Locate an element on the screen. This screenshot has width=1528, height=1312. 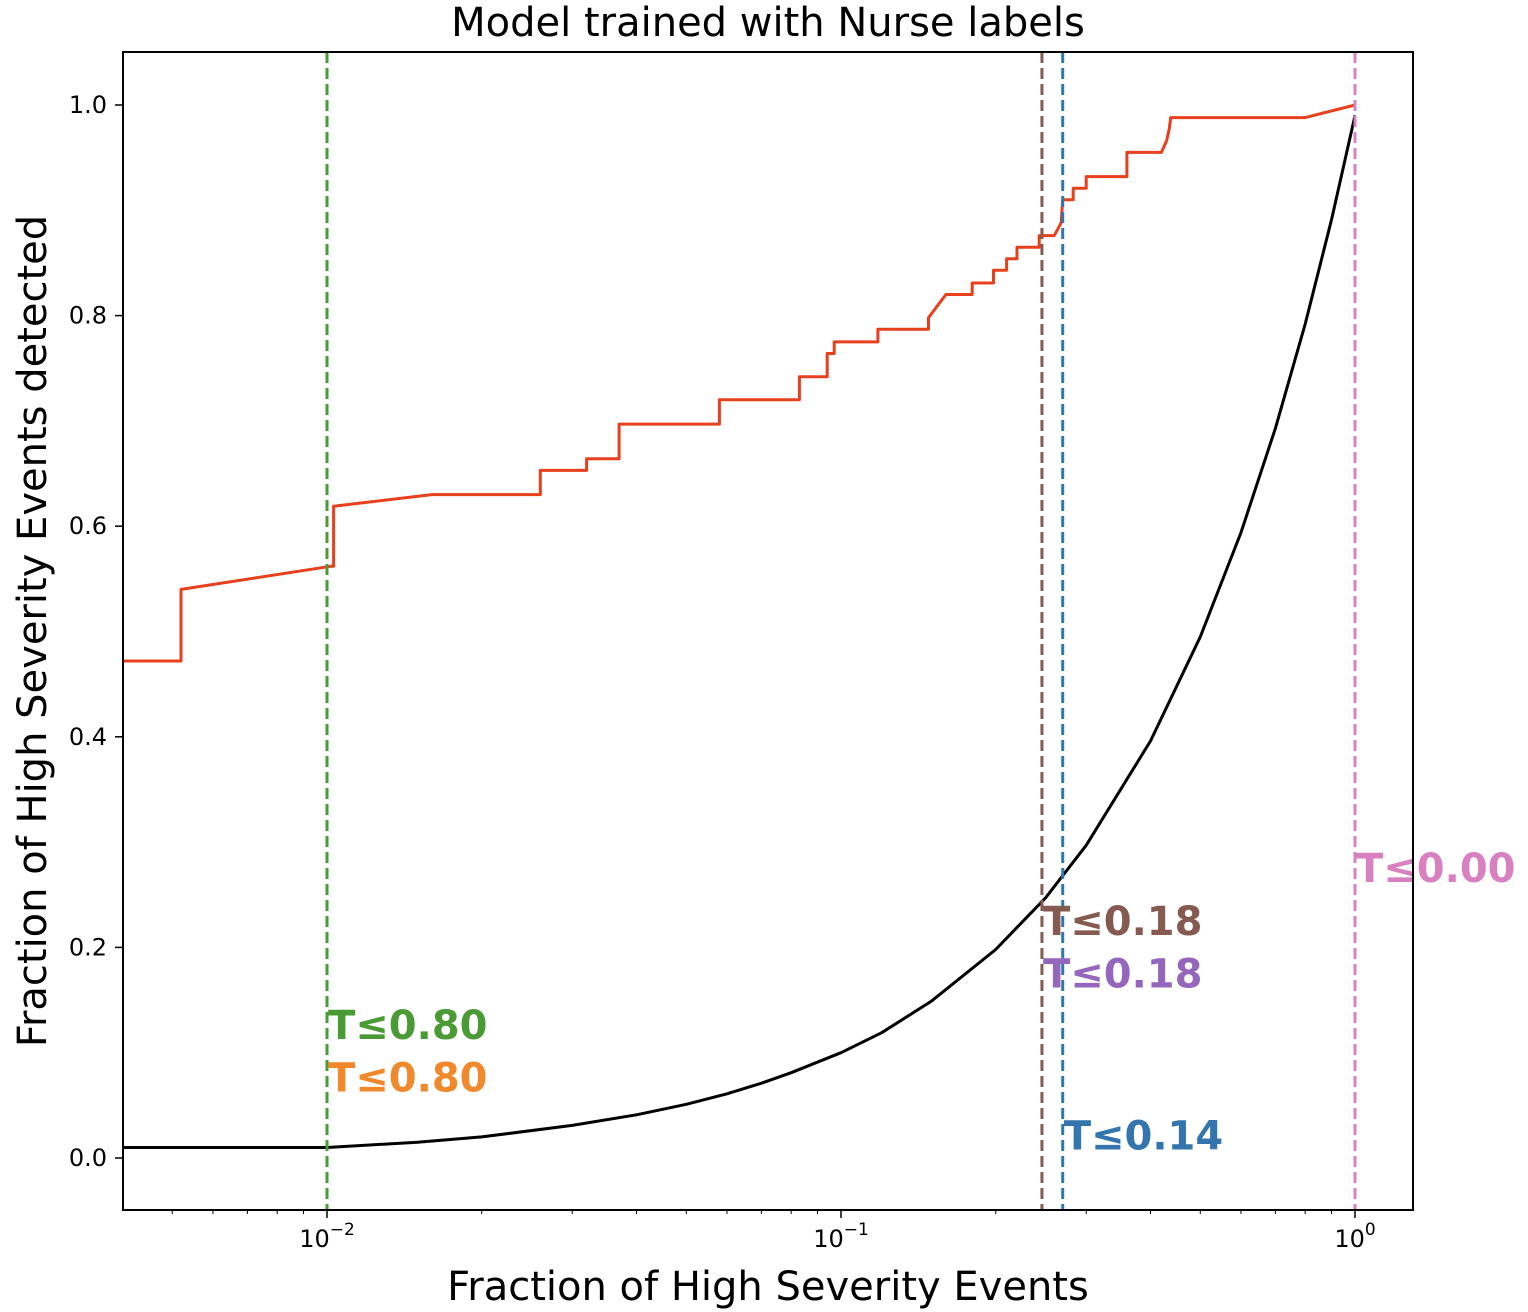
y-axis: 0.0 0.2 0.4 0.6 0.8 1.0 is located at coordinates (96, 631).